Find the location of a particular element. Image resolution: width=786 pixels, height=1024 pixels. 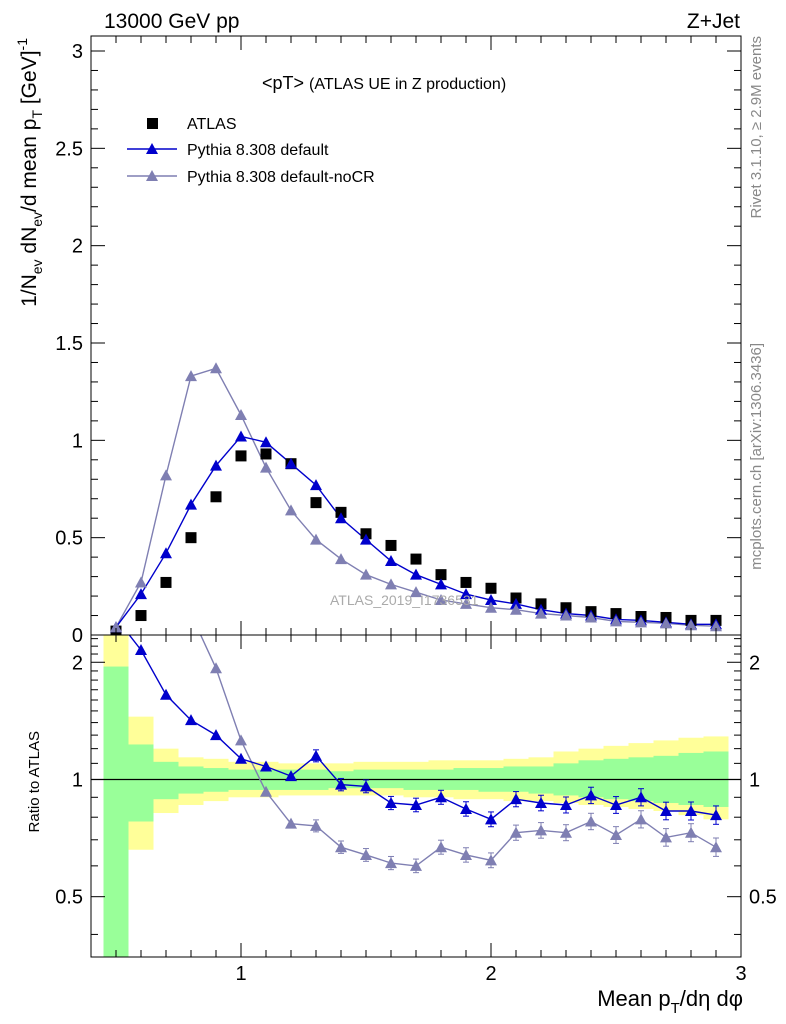

legend-label-atlas: ATLAS is located at coordinates (212, 124).